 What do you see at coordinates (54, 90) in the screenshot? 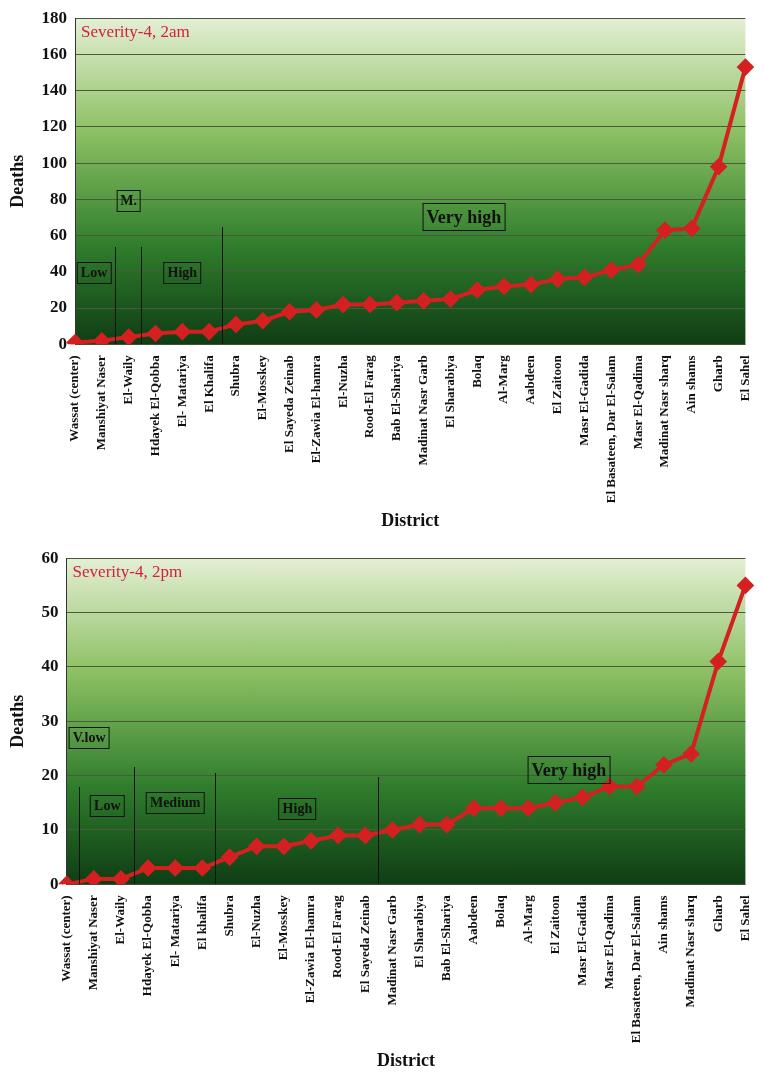
I see `y-tick-label: 140` at bounding box center [54, 90].